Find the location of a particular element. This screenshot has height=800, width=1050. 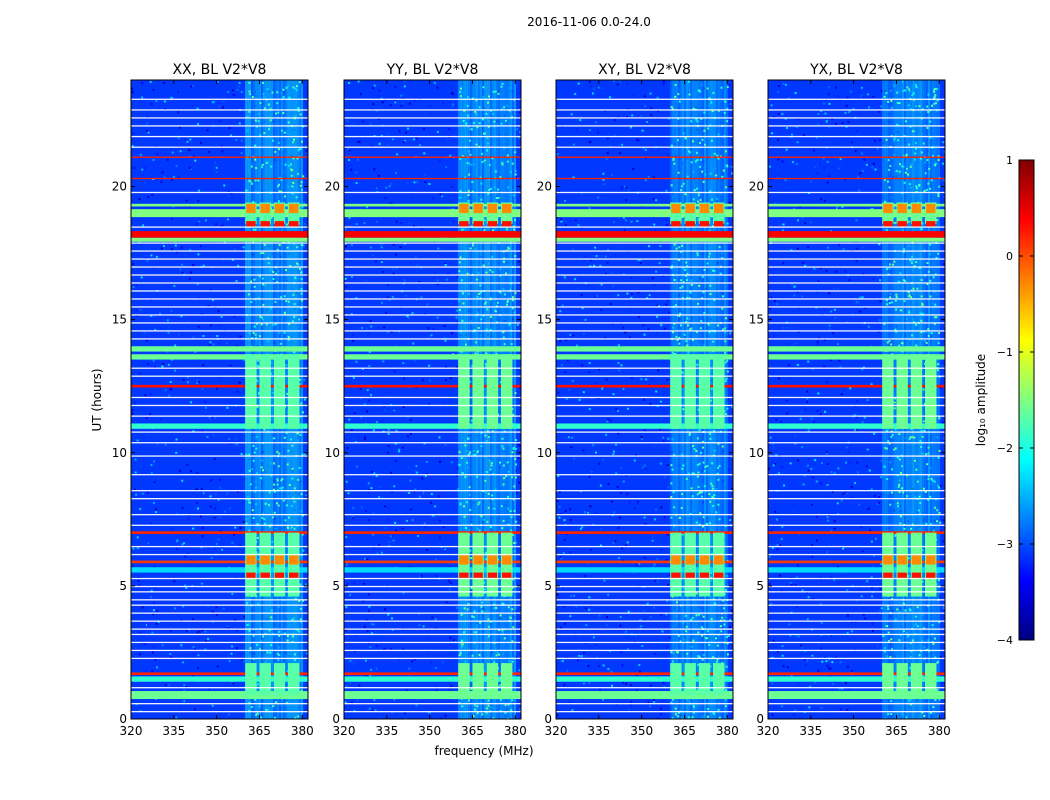

figure-suptitle: 2016-11-06 0.0-24.0 is located at coordinates (589, 22).